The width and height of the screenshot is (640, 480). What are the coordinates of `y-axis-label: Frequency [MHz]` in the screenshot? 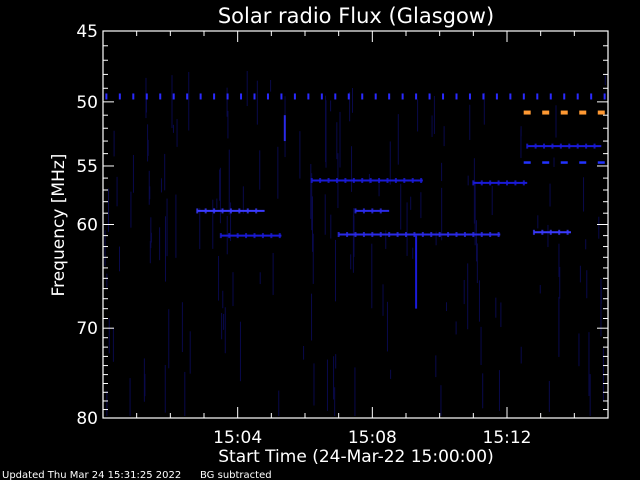 It's located at (59, 225).